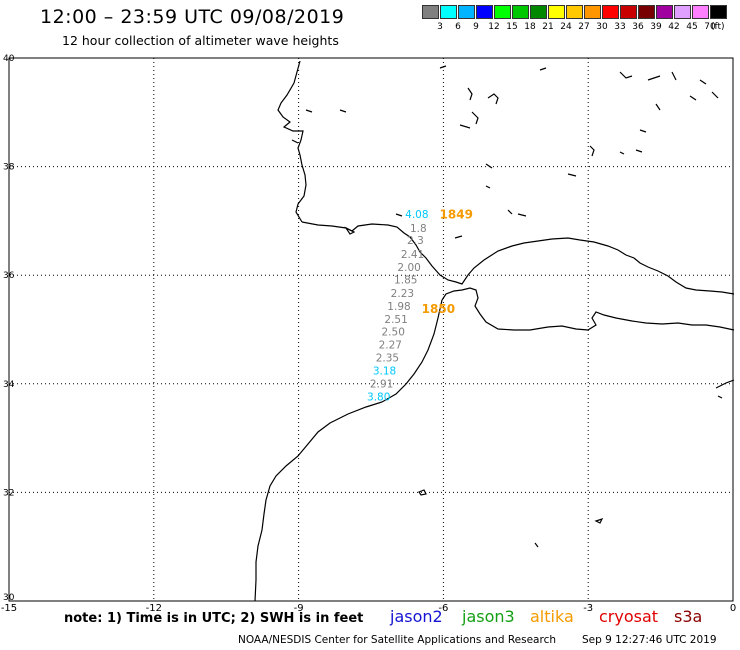  What do you see at coordinates (548, 27) in the screenshot?
I see `scale-label: 21` at bounding box center [548, 27].